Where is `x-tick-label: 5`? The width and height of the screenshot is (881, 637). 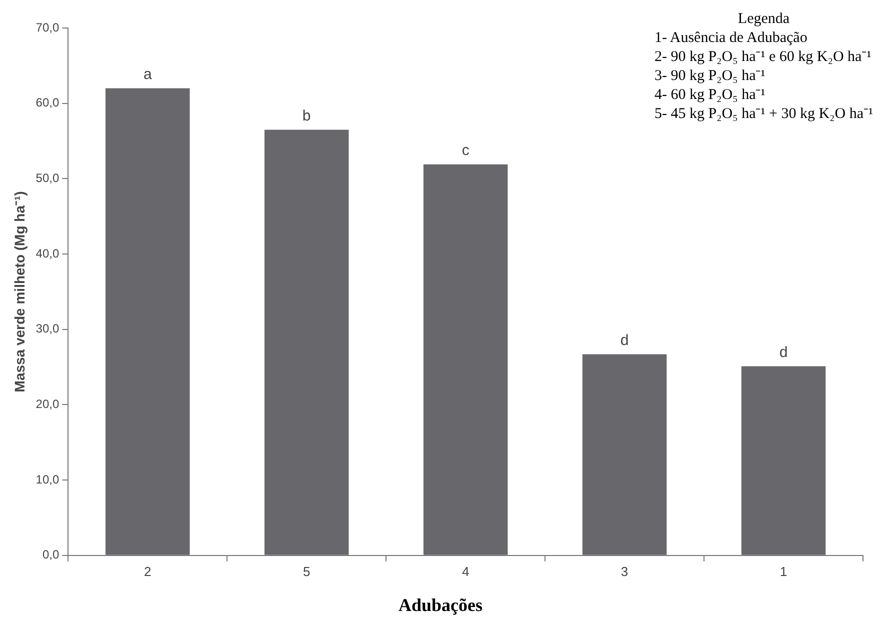 x-tick-label: 5 is located at coordinates (306, 571).